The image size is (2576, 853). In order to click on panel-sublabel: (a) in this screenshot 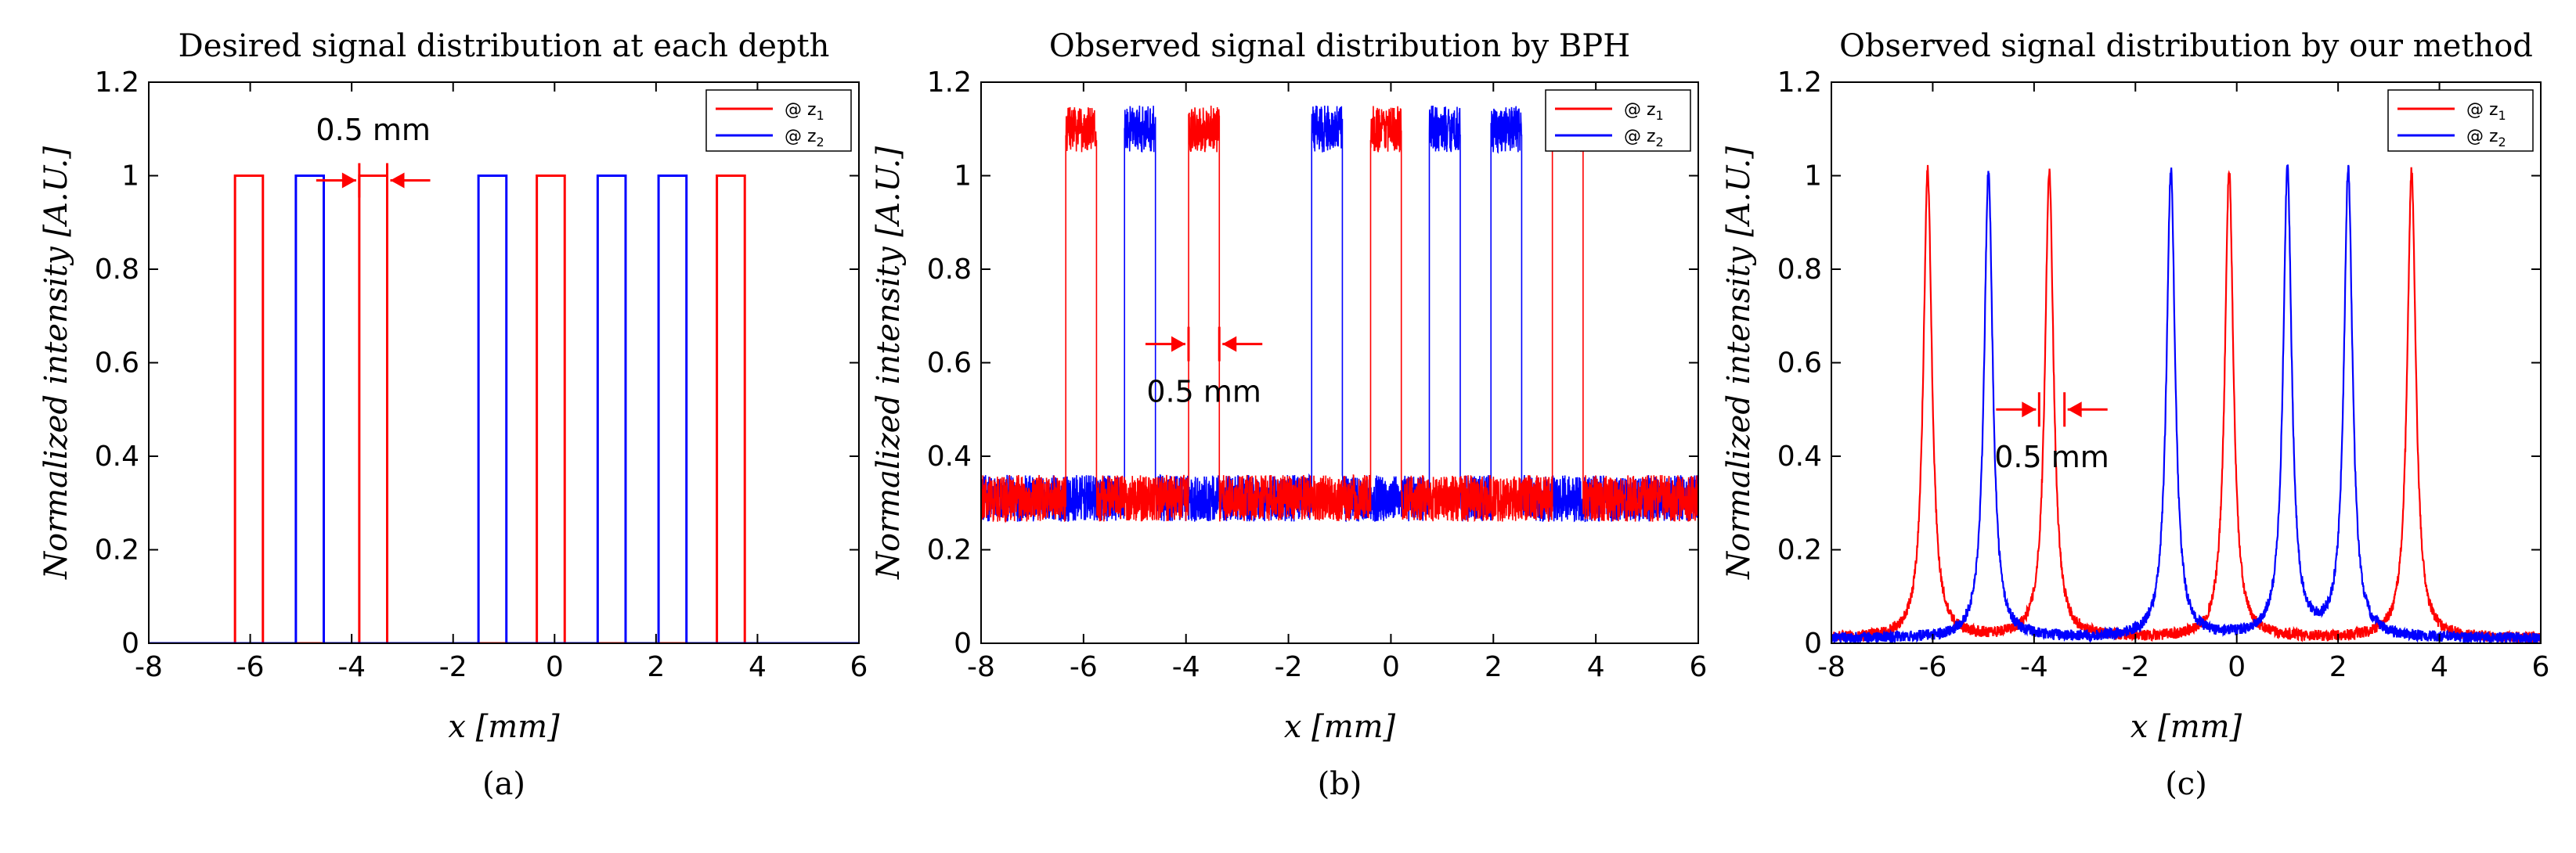, I will do `click(503, 784)`.